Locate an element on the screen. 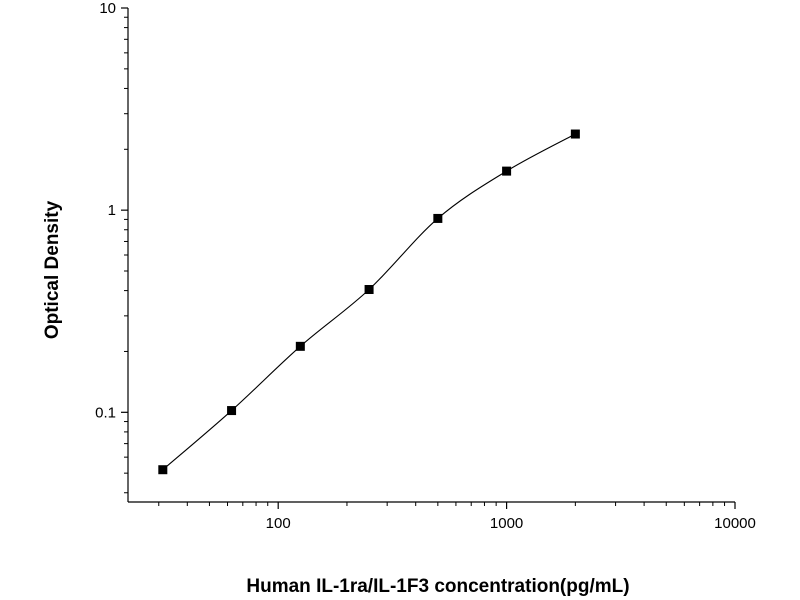 Image resolution: width=800 pixels, height=600 pixels. y-axis-title: Optical Density is located at coordinates (52, 269).